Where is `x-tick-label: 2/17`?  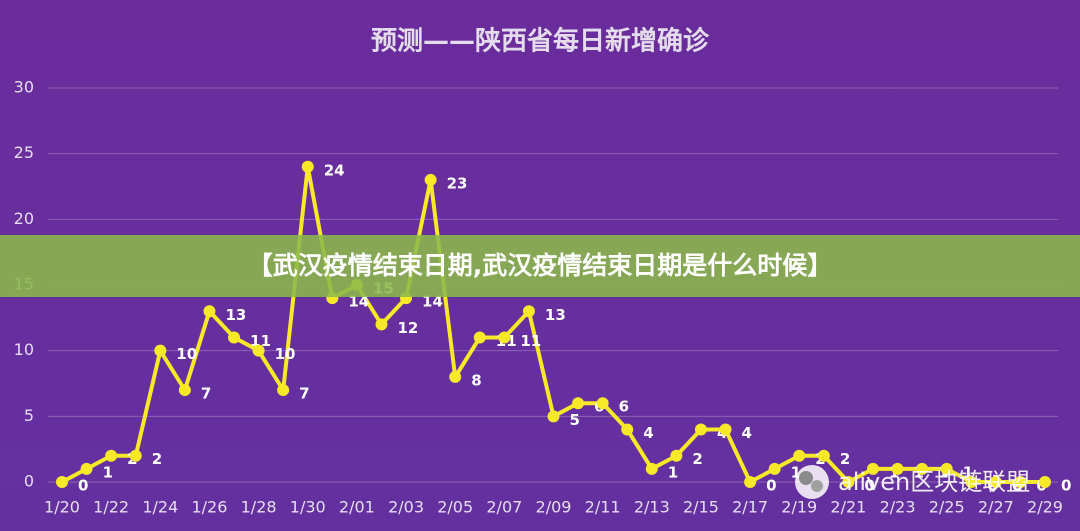 x-tick-label: 2/17 is located at coordinates (750, 507).